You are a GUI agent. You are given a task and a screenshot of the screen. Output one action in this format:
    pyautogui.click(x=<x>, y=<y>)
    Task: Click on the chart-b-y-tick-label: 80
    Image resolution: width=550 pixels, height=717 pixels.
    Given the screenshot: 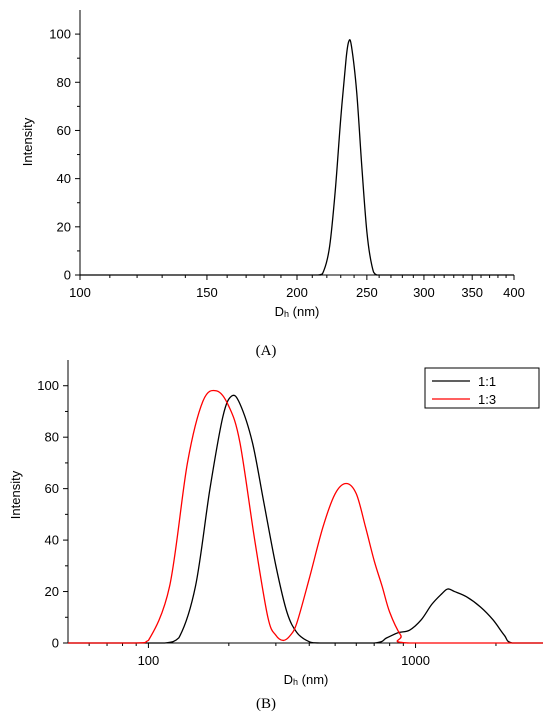 What is the action you would take?
    pyautogui.click(x=52, y=437)
    